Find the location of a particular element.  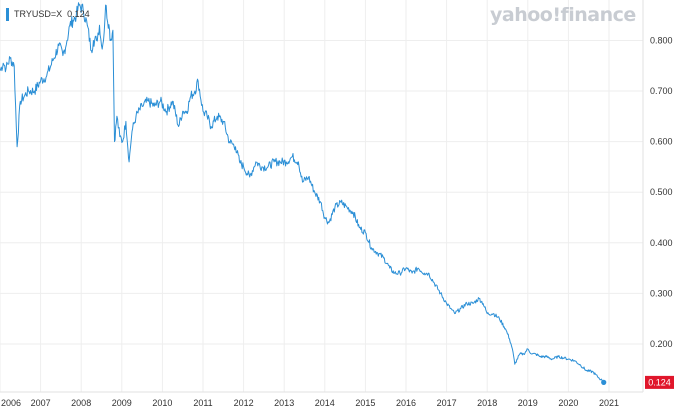

last-price-badge is located at coordinates (659, 382).